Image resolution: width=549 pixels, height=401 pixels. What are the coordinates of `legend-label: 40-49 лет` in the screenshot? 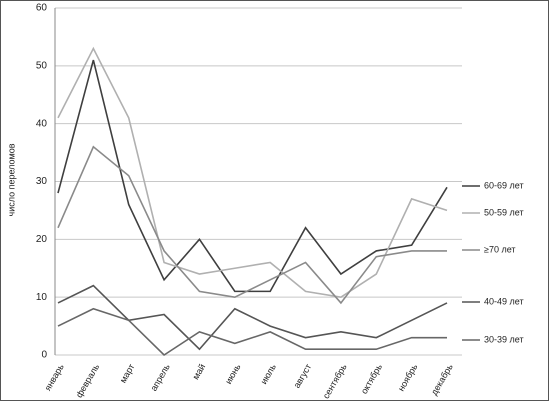 It's located at (504, 301).